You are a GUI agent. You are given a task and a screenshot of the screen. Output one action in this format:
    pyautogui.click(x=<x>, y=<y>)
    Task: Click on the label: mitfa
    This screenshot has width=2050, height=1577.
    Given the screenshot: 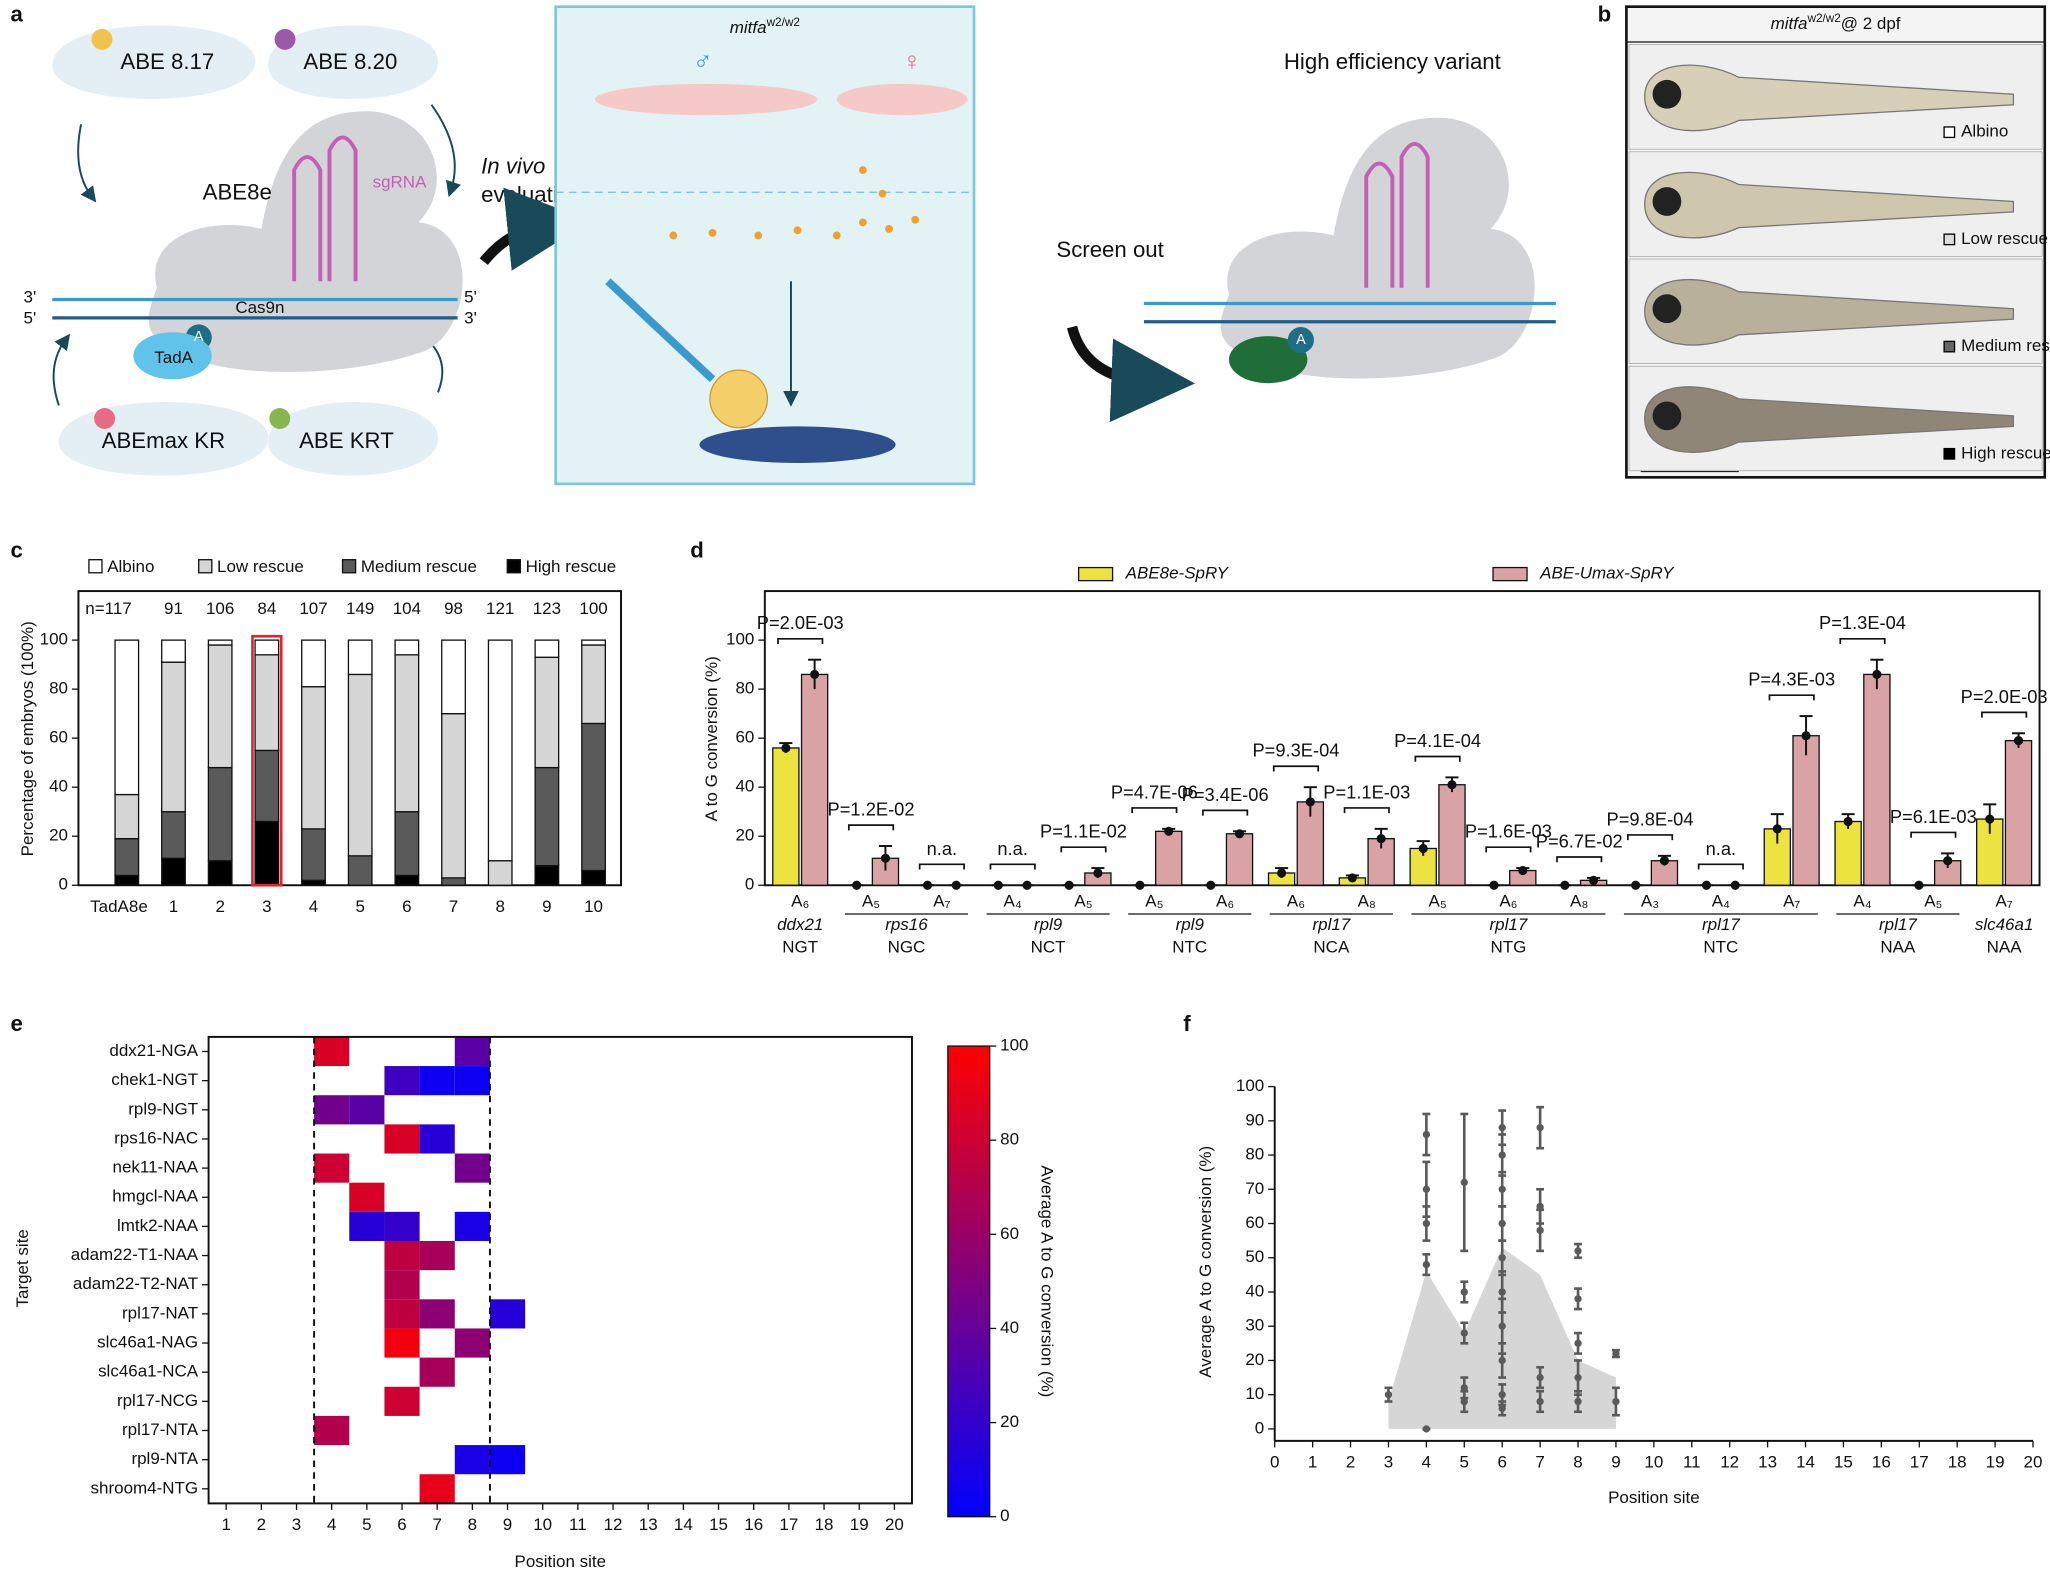 What is the action you would take?
    pyautogui.click(x=1789, y=23)
    